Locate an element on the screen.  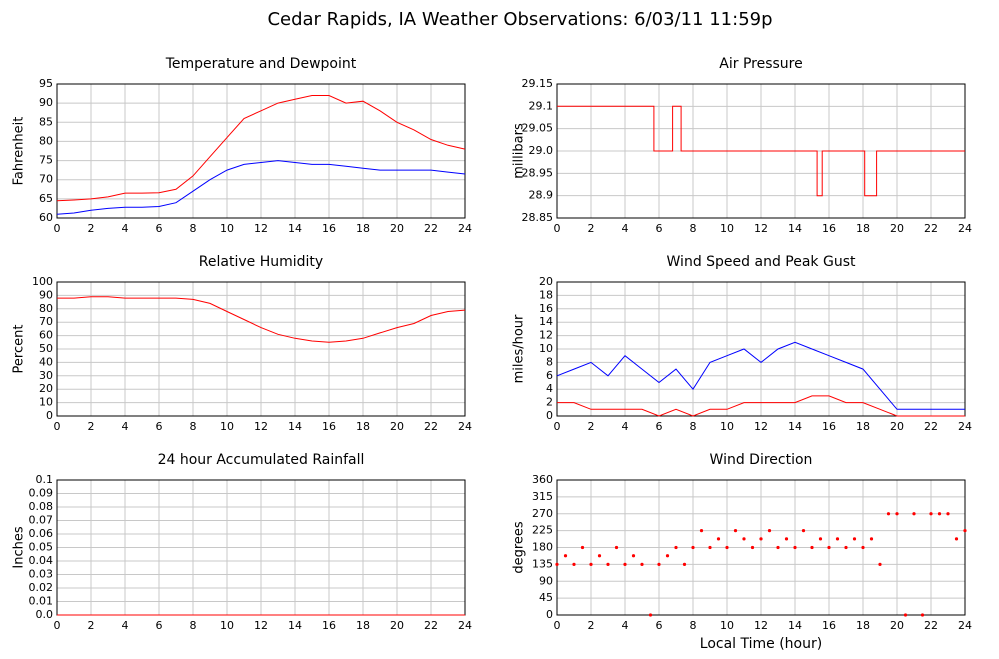
y-tick-label: 6 is located at coordinates (549, 375).